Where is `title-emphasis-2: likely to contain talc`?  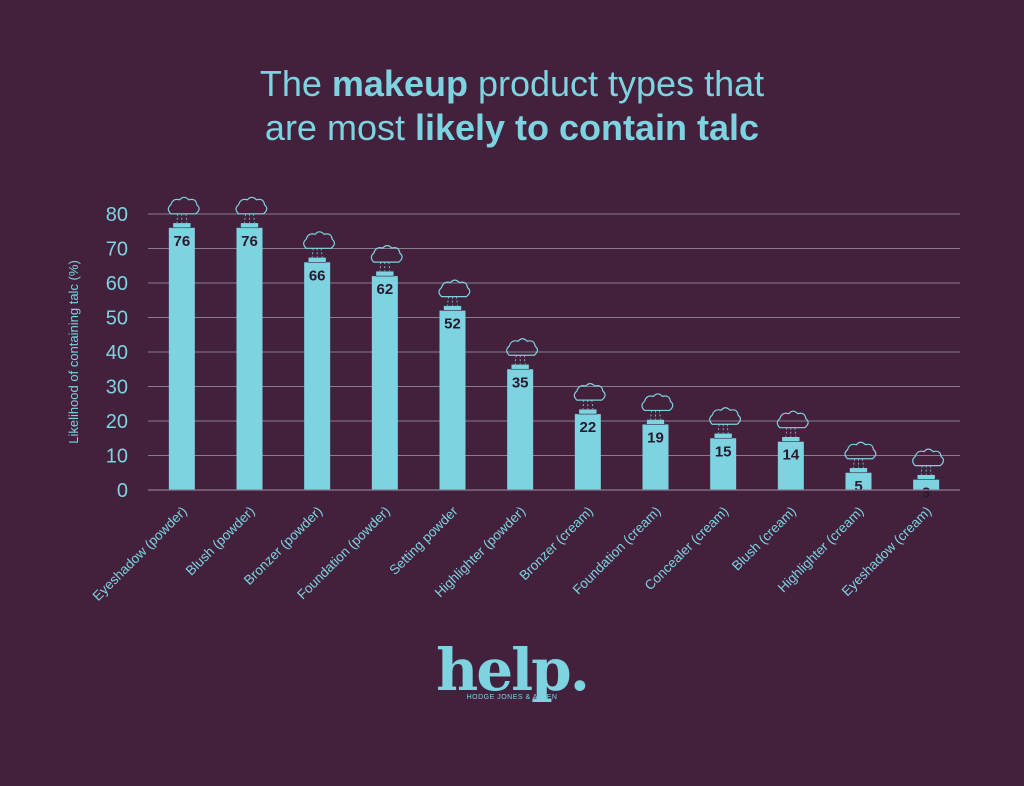
title-emphasis-2: likely to contain talc is located at coordinates (587, 127).